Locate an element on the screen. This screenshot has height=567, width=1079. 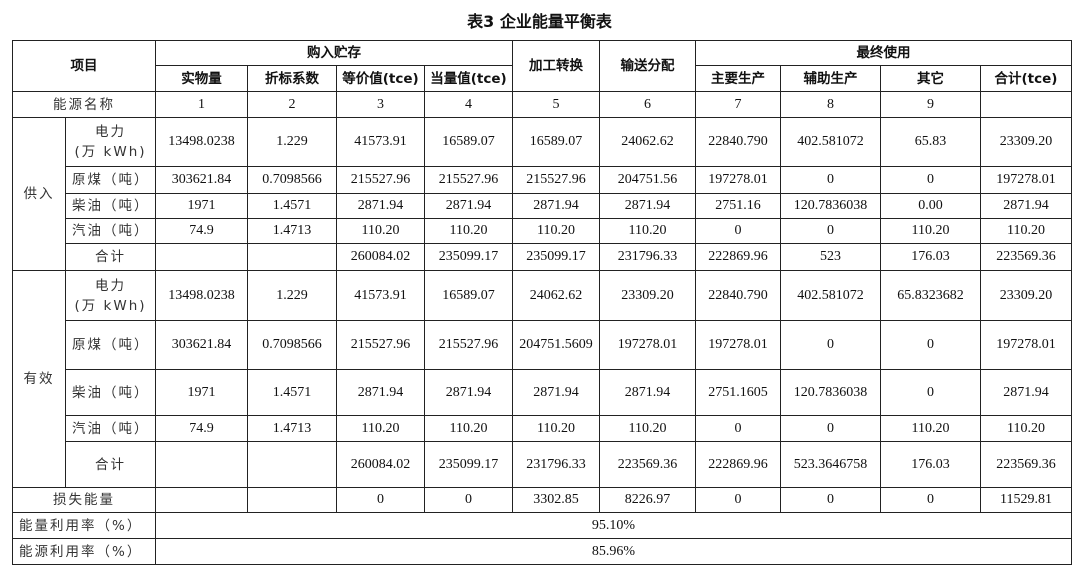
value-cell: 0.7098566 is located at coordinates (292, 345).